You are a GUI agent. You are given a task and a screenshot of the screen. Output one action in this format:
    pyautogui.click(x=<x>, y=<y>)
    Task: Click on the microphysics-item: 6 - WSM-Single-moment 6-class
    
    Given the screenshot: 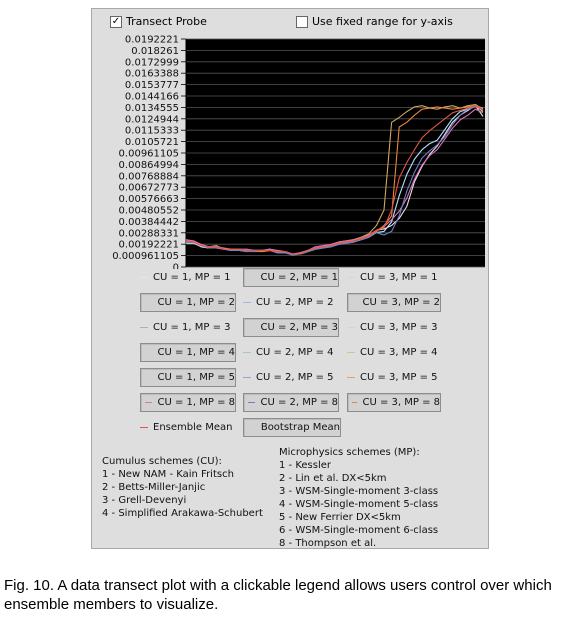 What is the action you would take?
    pyautogui.click(x=359, y=530)
    